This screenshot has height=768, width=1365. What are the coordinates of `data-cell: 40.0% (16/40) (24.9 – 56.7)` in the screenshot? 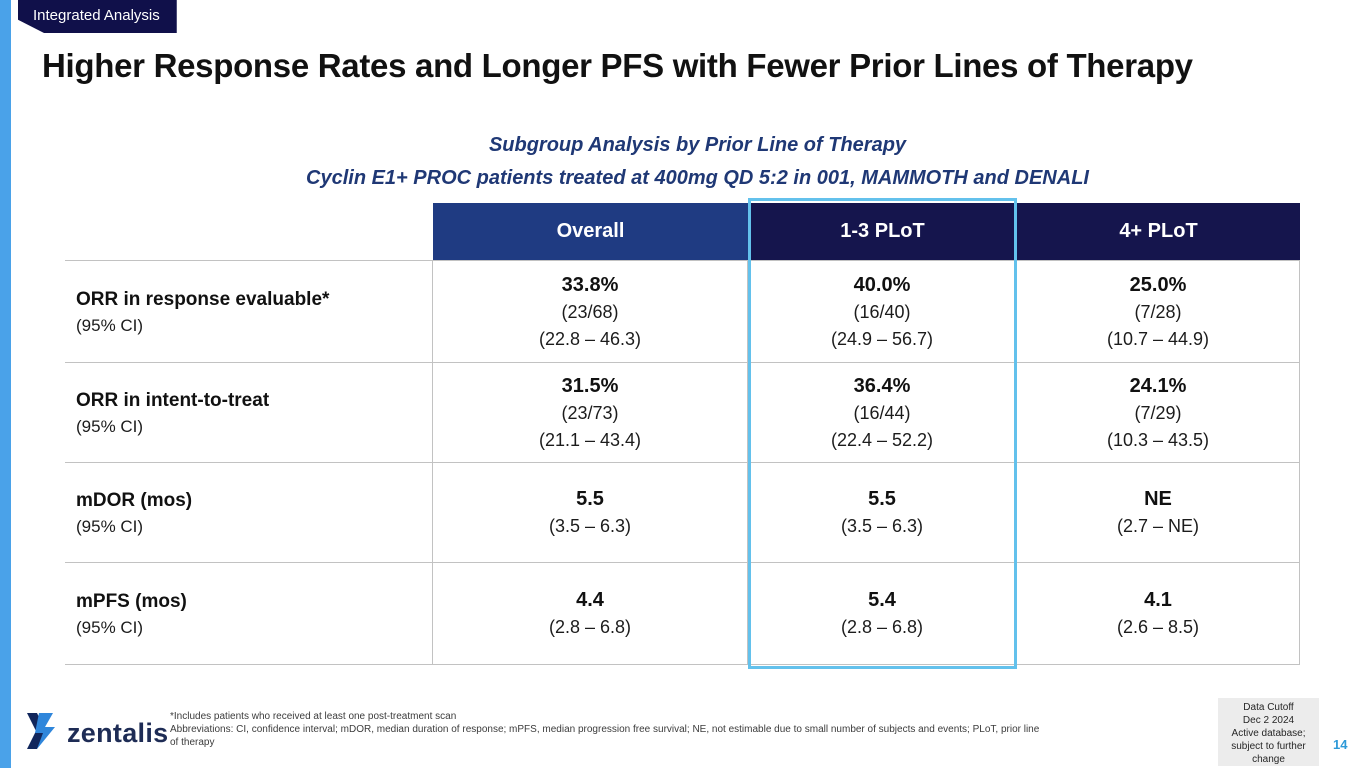 It's located at (882, 311).